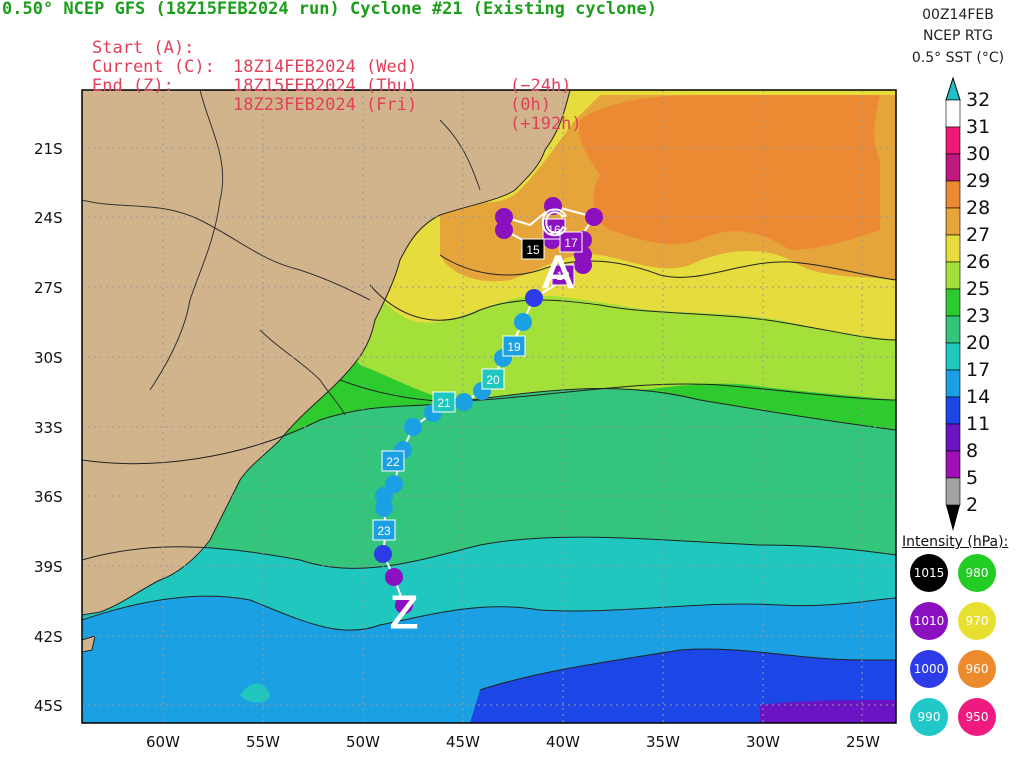 This screenshot has height=768, width=1024. What do you see at coordinates (325, 86) in the screenshot?
I see `current-date: 18Z15FEB2024 (Thu)` at bounding box center [325, 86].